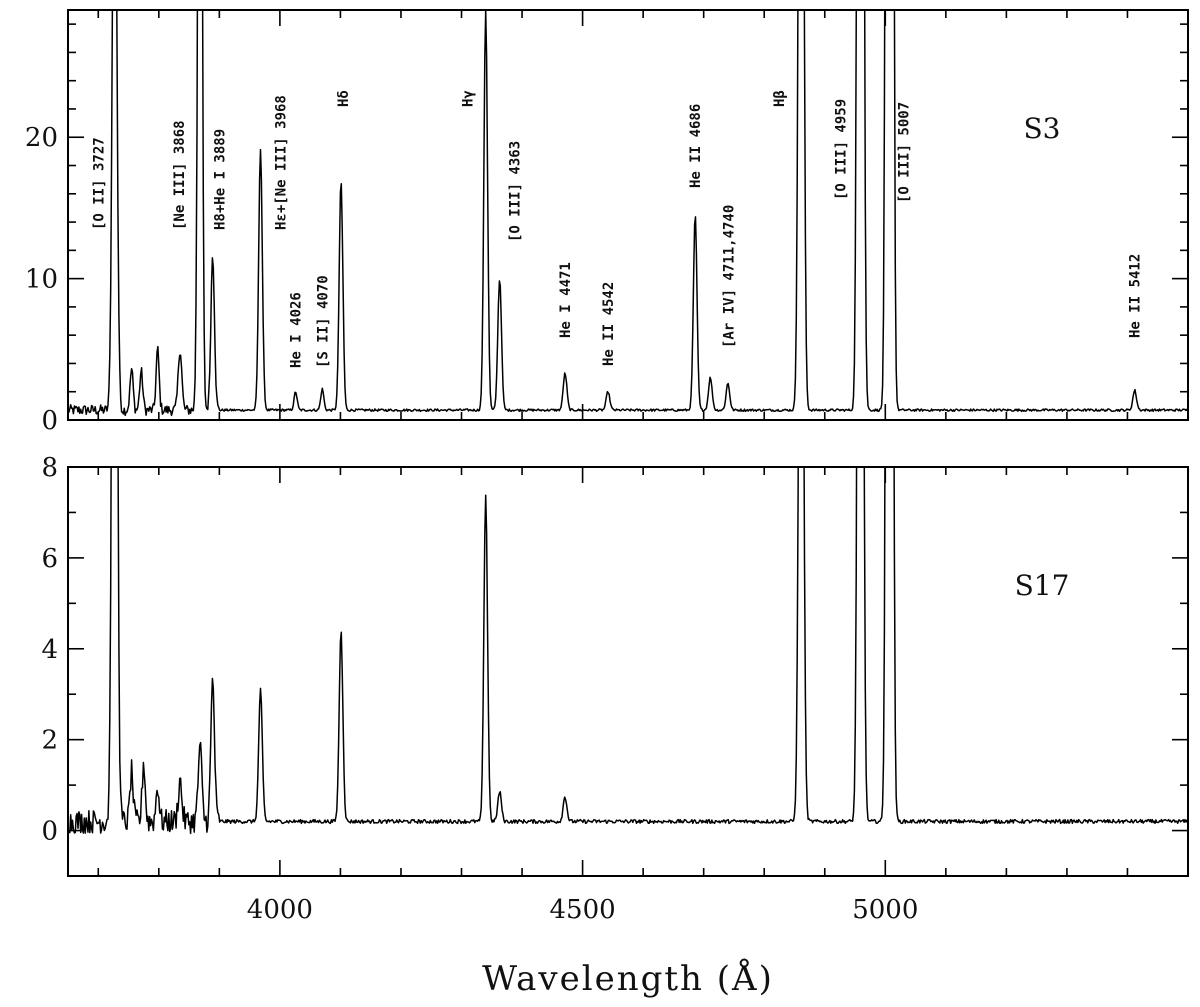 The height and width of the screenshot is (1007, 1200). I want to click on y-tick-label: 6, so click(49, 559).